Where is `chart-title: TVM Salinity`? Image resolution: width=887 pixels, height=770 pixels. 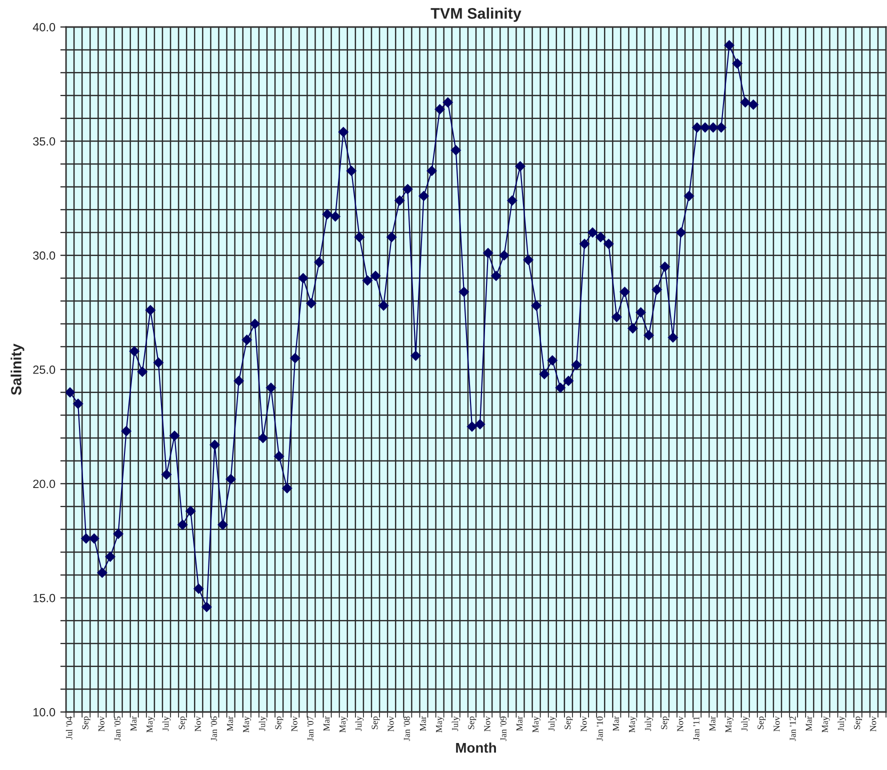
chart-title: TVM Salinity is located at coordinates (476, 15).